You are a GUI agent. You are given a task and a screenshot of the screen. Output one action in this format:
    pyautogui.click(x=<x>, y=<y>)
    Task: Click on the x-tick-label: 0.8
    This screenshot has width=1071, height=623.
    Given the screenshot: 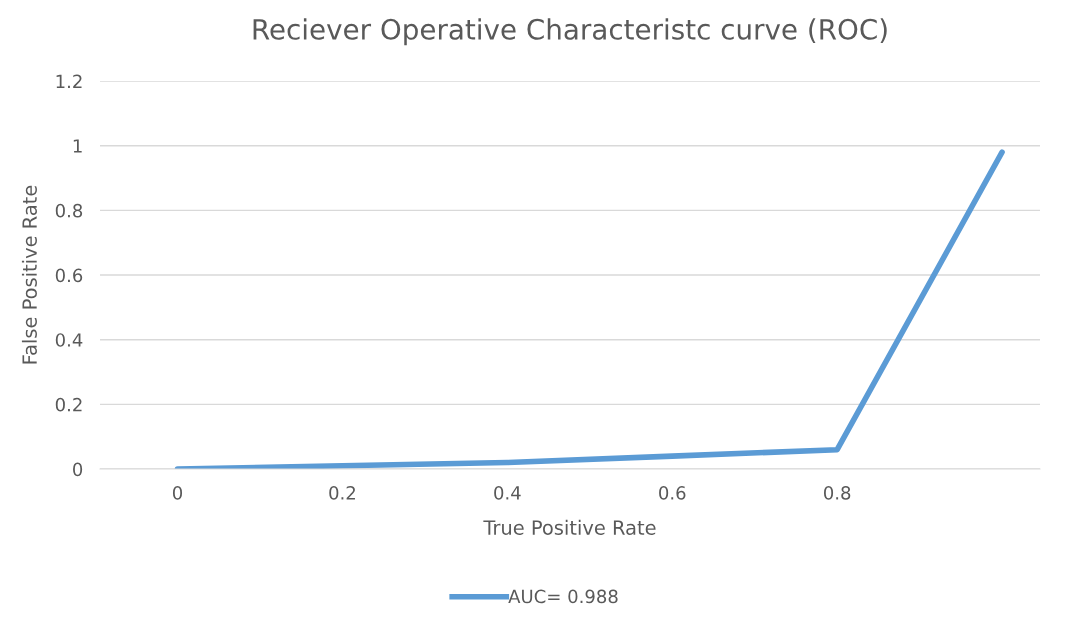 What is the action you would take?
    pyautogui.click(x=837, y=493)
    